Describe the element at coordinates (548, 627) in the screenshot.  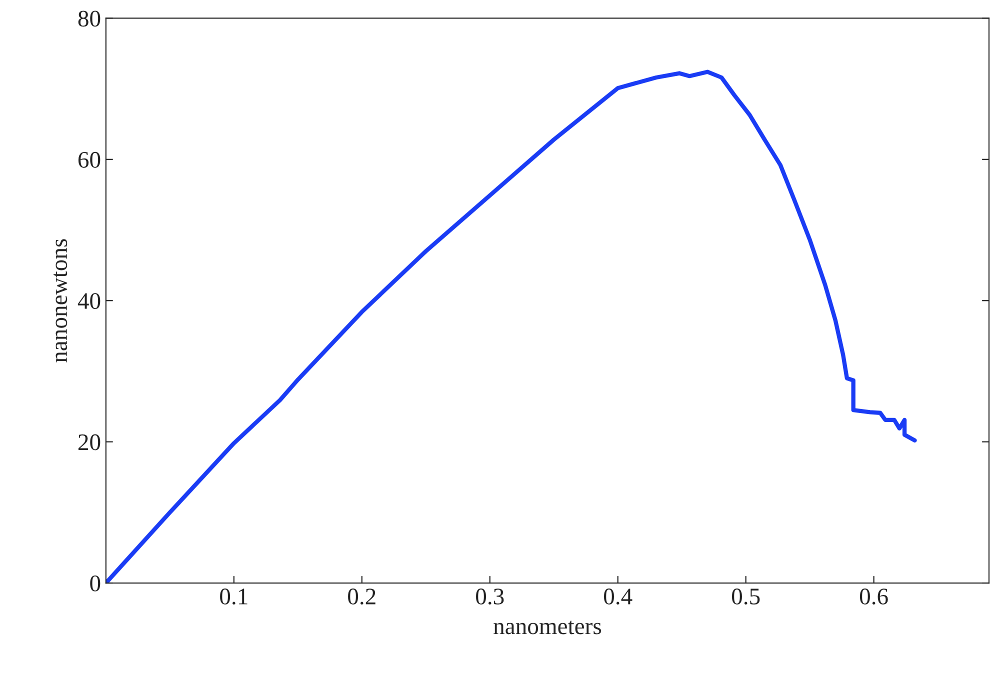
I see `x-axis-title: nanometers` at that location.